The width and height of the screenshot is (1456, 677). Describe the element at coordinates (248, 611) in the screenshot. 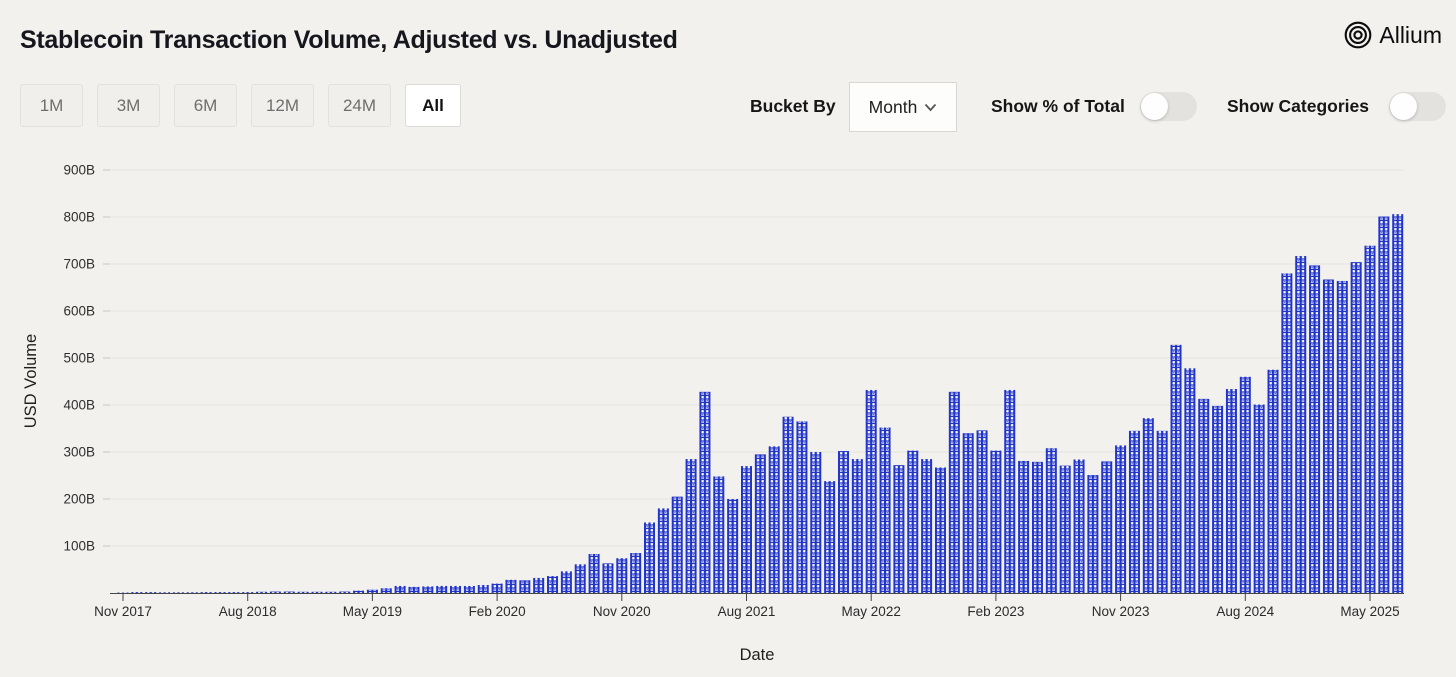

I see `svg-text: Aug 2018` at that location.